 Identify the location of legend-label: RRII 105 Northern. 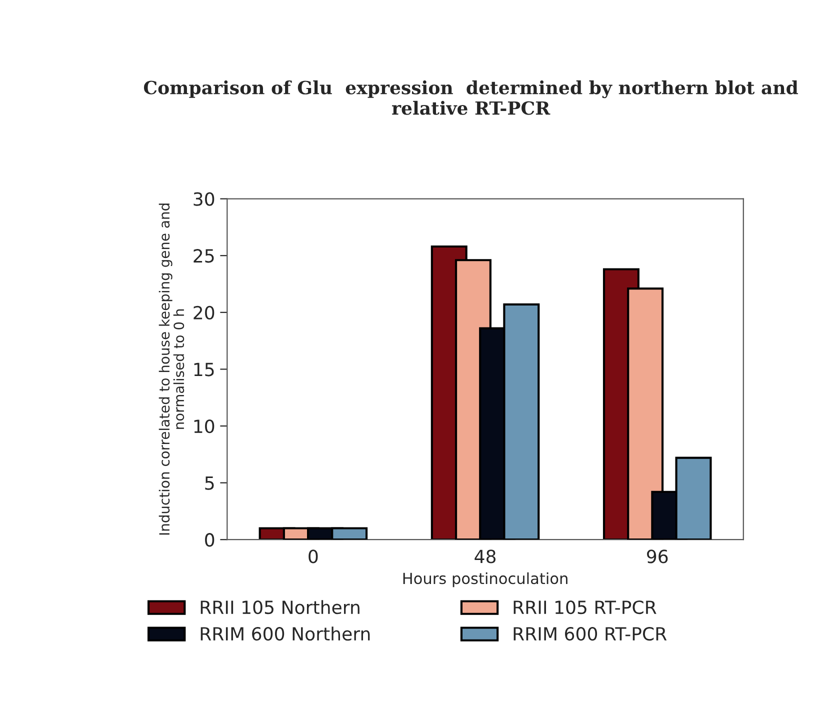
(280, 607).